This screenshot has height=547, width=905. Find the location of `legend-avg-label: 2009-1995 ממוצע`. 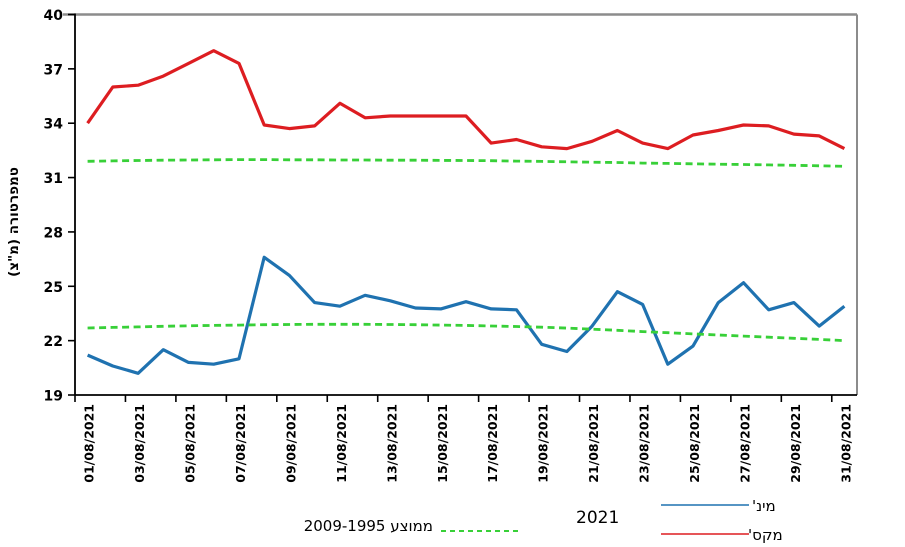

legend-avg-label: 2009-1995 ממוצע is located at coordinates (368, 526).